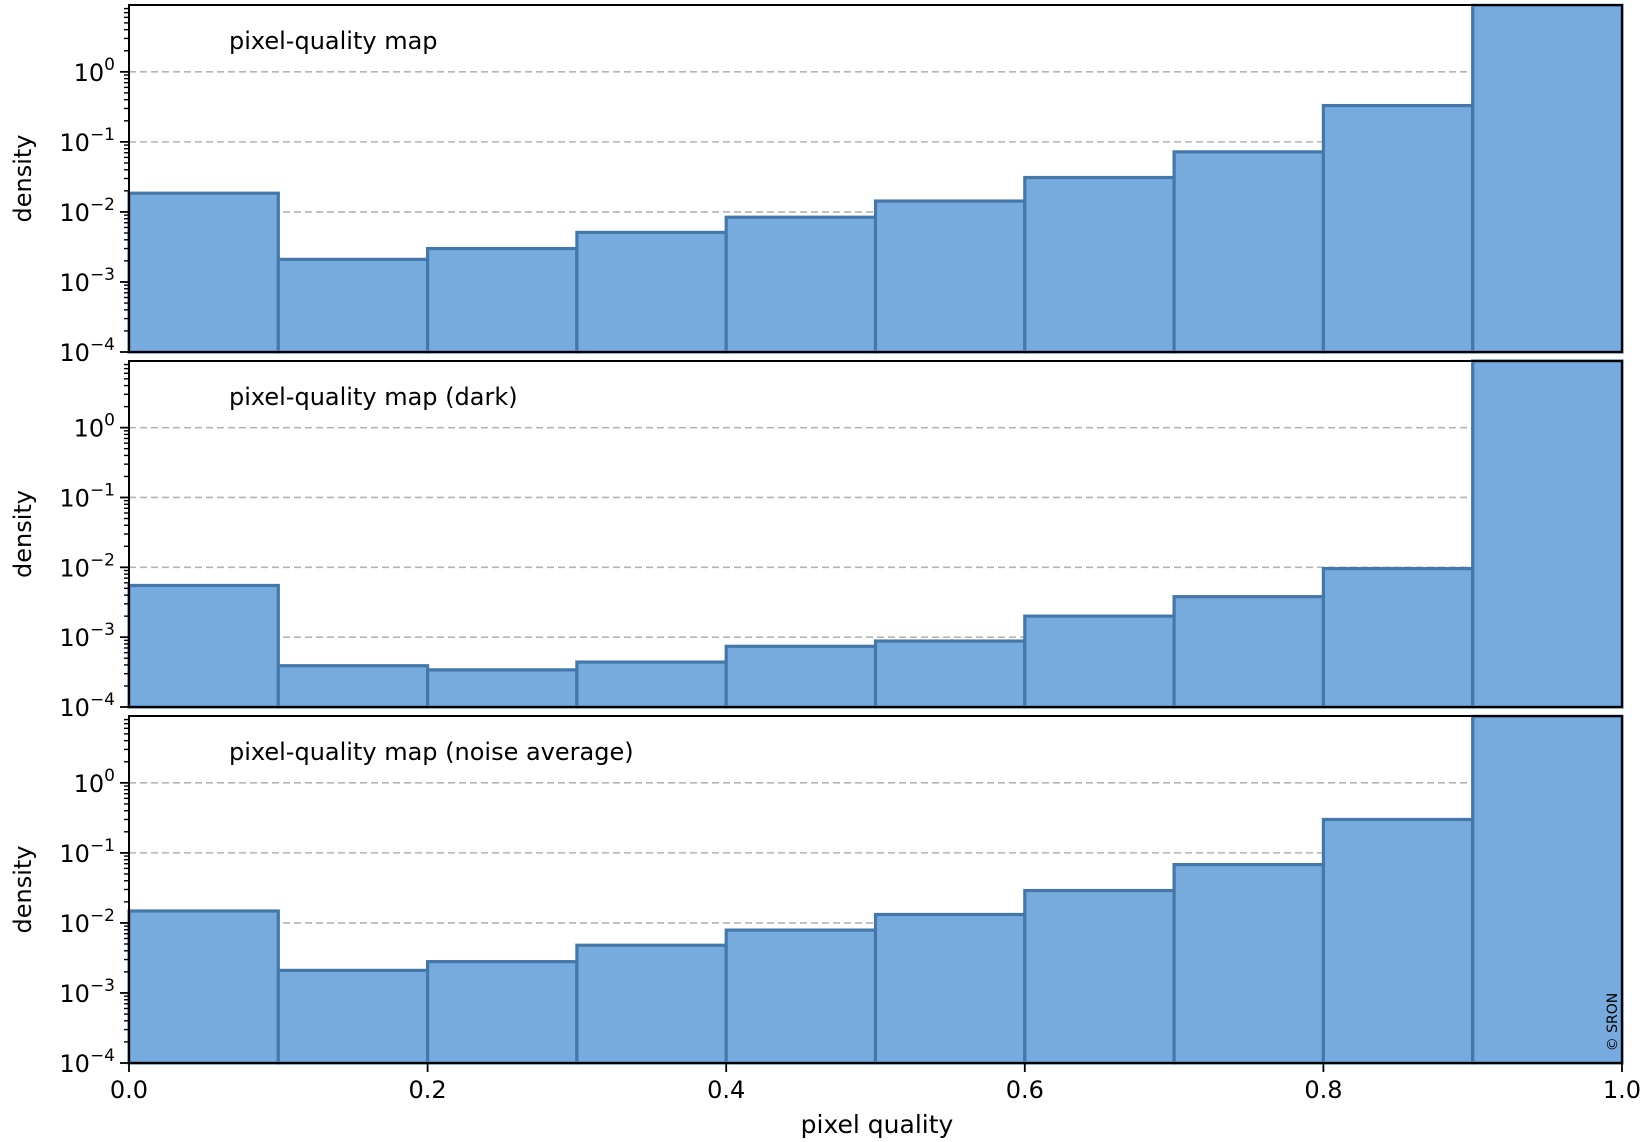 This screenshot has height=1142, width=1651. I want to click on x-tick-label: 0.6, so click(1025, 1090).